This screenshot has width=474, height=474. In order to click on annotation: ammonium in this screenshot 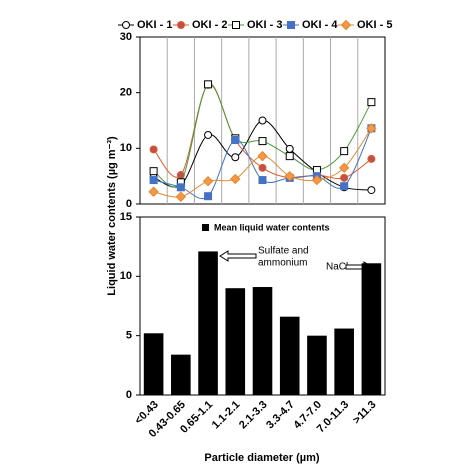, I will do `click(282, 263)`.